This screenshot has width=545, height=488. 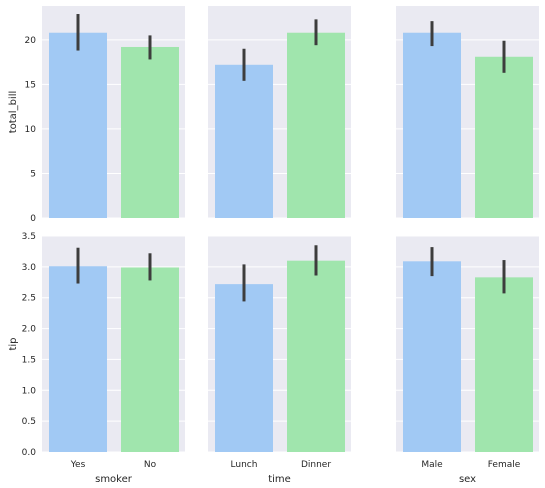 What do you see at coordinates (29, 391) in the screenshot?
I see `panel-2-1-ytick-label: 1.0` at bounding box center [29, 391].